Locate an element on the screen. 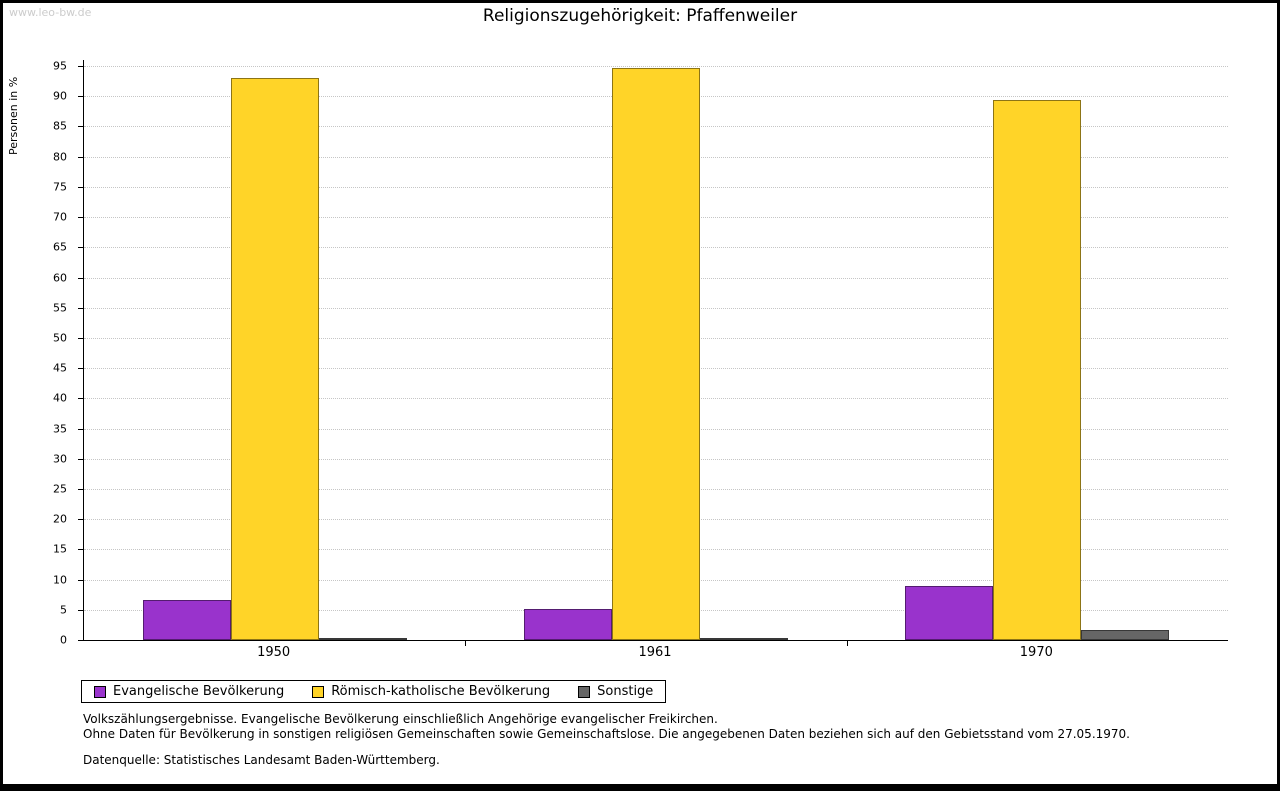  y-tick-label-10: 10 is located at coordinates (60, 580).